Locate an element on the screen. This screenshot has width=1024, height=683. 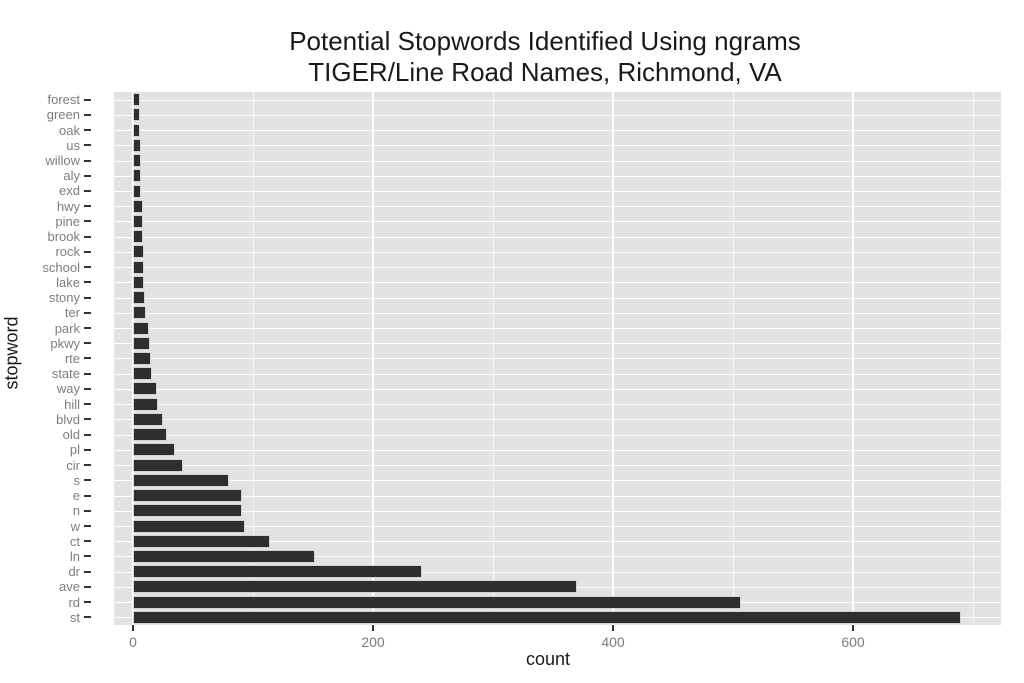
y-axis-label: pl is located at coordinates (74, 449).